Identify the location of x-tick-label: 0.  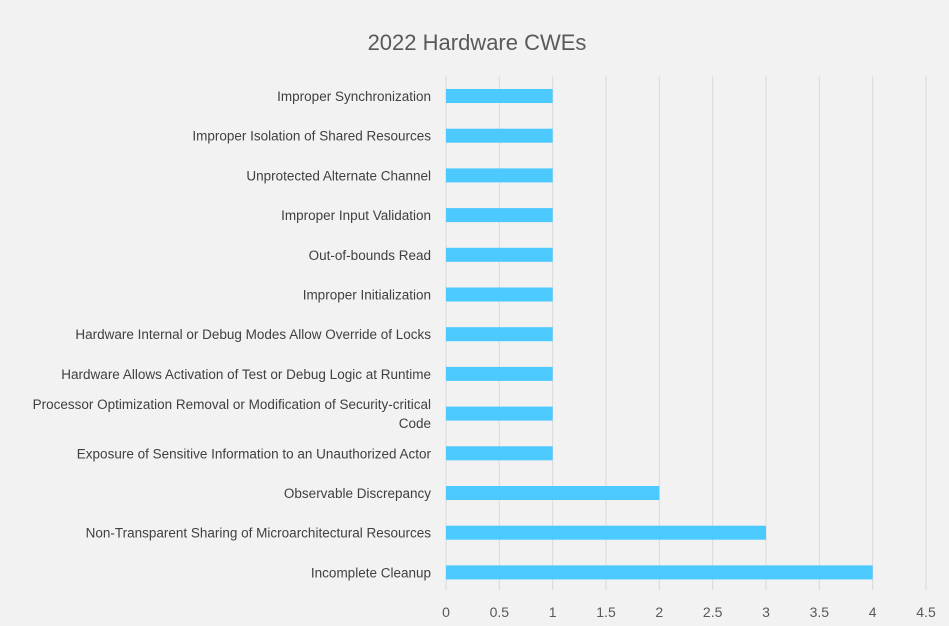
(446, 612).